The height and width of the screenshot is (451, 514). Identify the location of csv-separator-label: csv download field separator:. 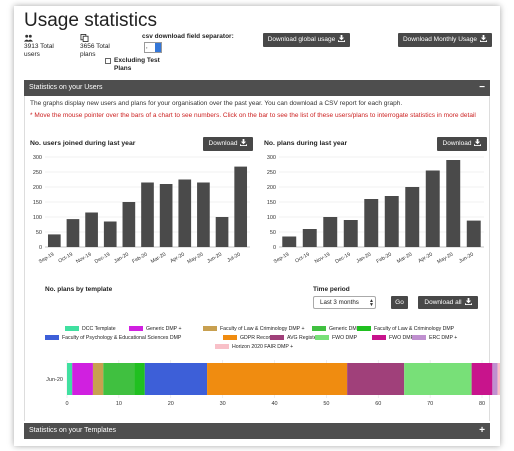
(188, 36).